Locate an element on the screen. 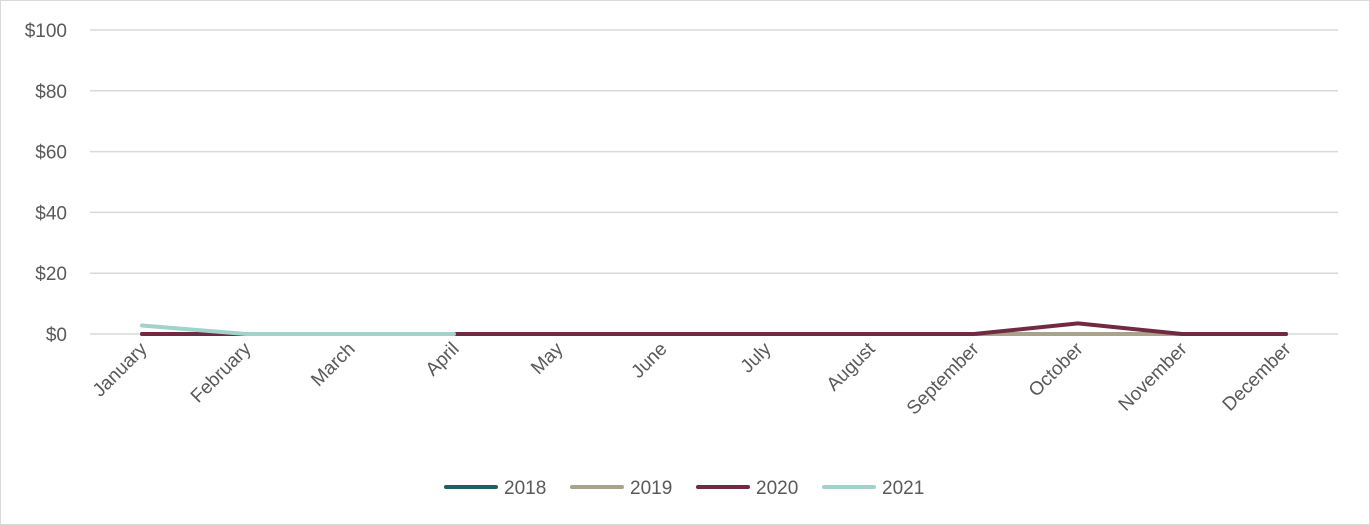  legend-item: 2019 is located at coordinates (621, 488).